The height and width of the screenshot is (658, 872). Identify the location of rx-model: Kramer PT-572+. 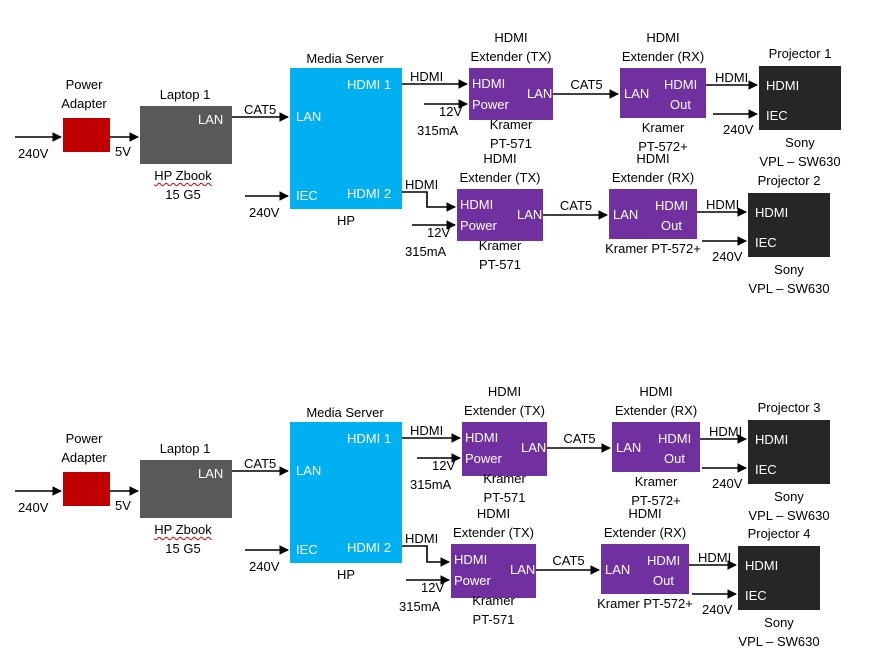
(653, 248).